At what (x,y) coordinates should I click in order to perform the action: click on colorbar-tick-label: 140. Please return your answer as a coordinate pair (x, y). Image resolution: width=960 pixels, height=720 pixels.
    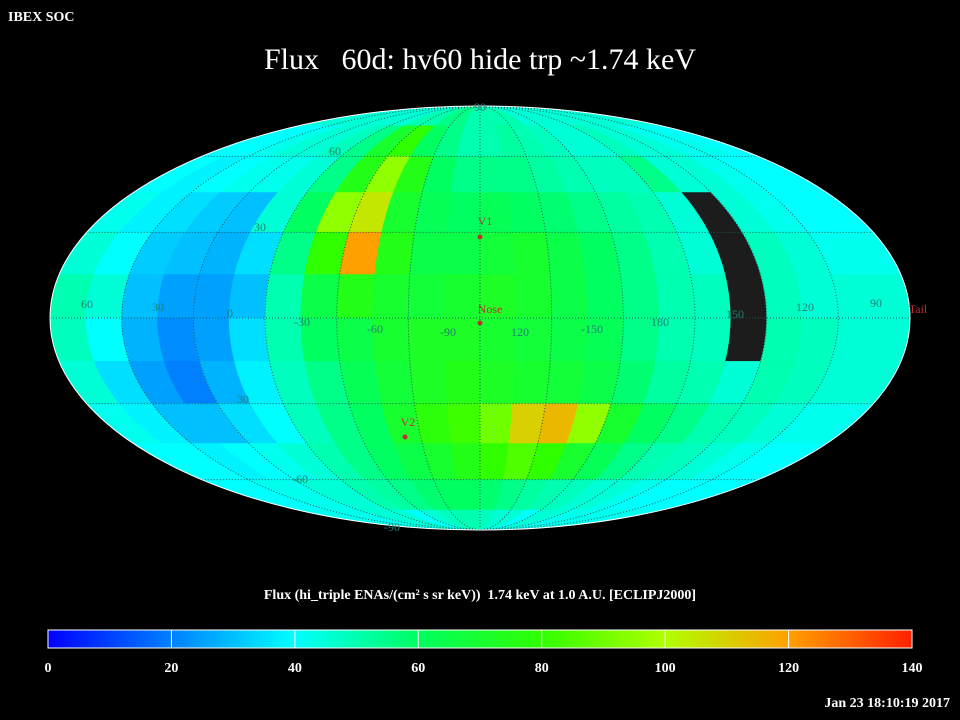
    Looking at the image, I should click on (912, 668).